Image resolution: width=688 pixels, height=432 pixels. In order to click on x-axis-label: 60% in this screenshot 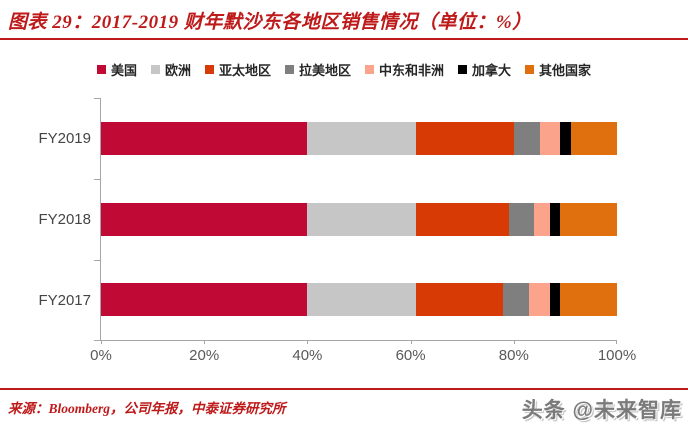, I will do `click(410, 355)`.